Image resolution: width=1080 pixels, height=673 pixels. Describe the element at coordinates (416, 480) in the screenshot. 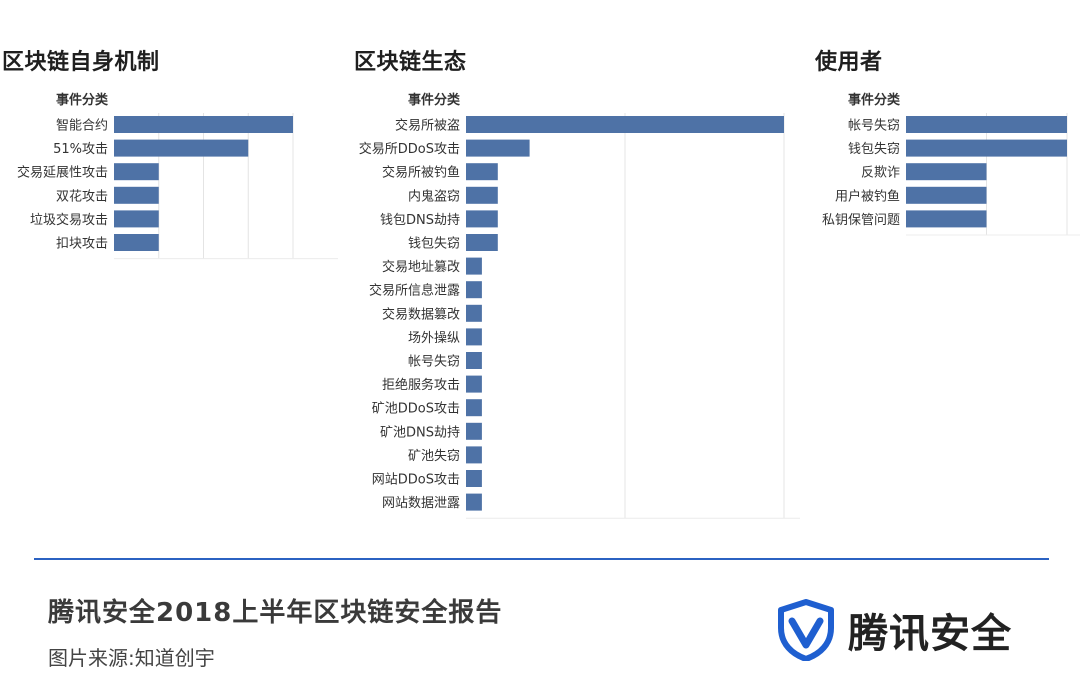

I see `category-label: 网站DDoS攻击` at that location.